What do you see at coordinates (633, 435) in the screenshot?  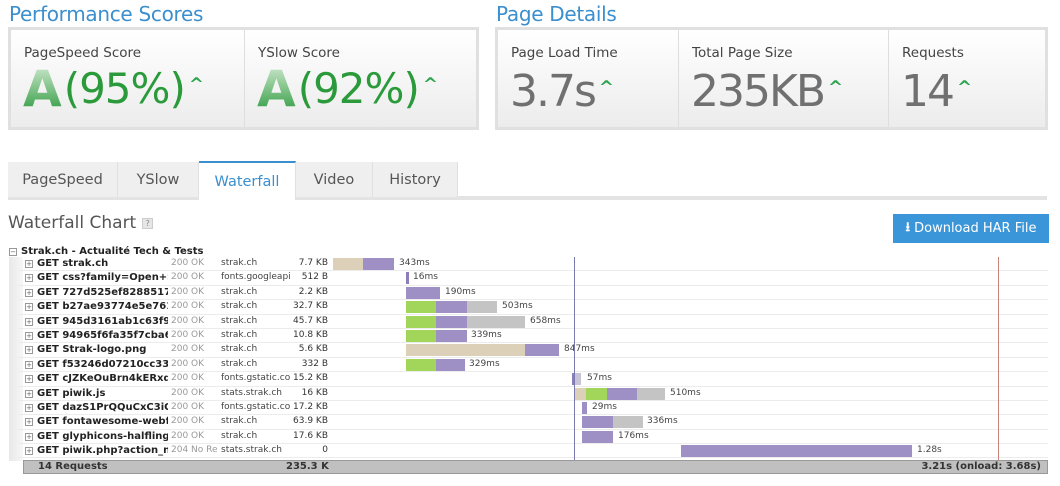 I see `timing-label: 176ms` at bounding box center [633, 435].